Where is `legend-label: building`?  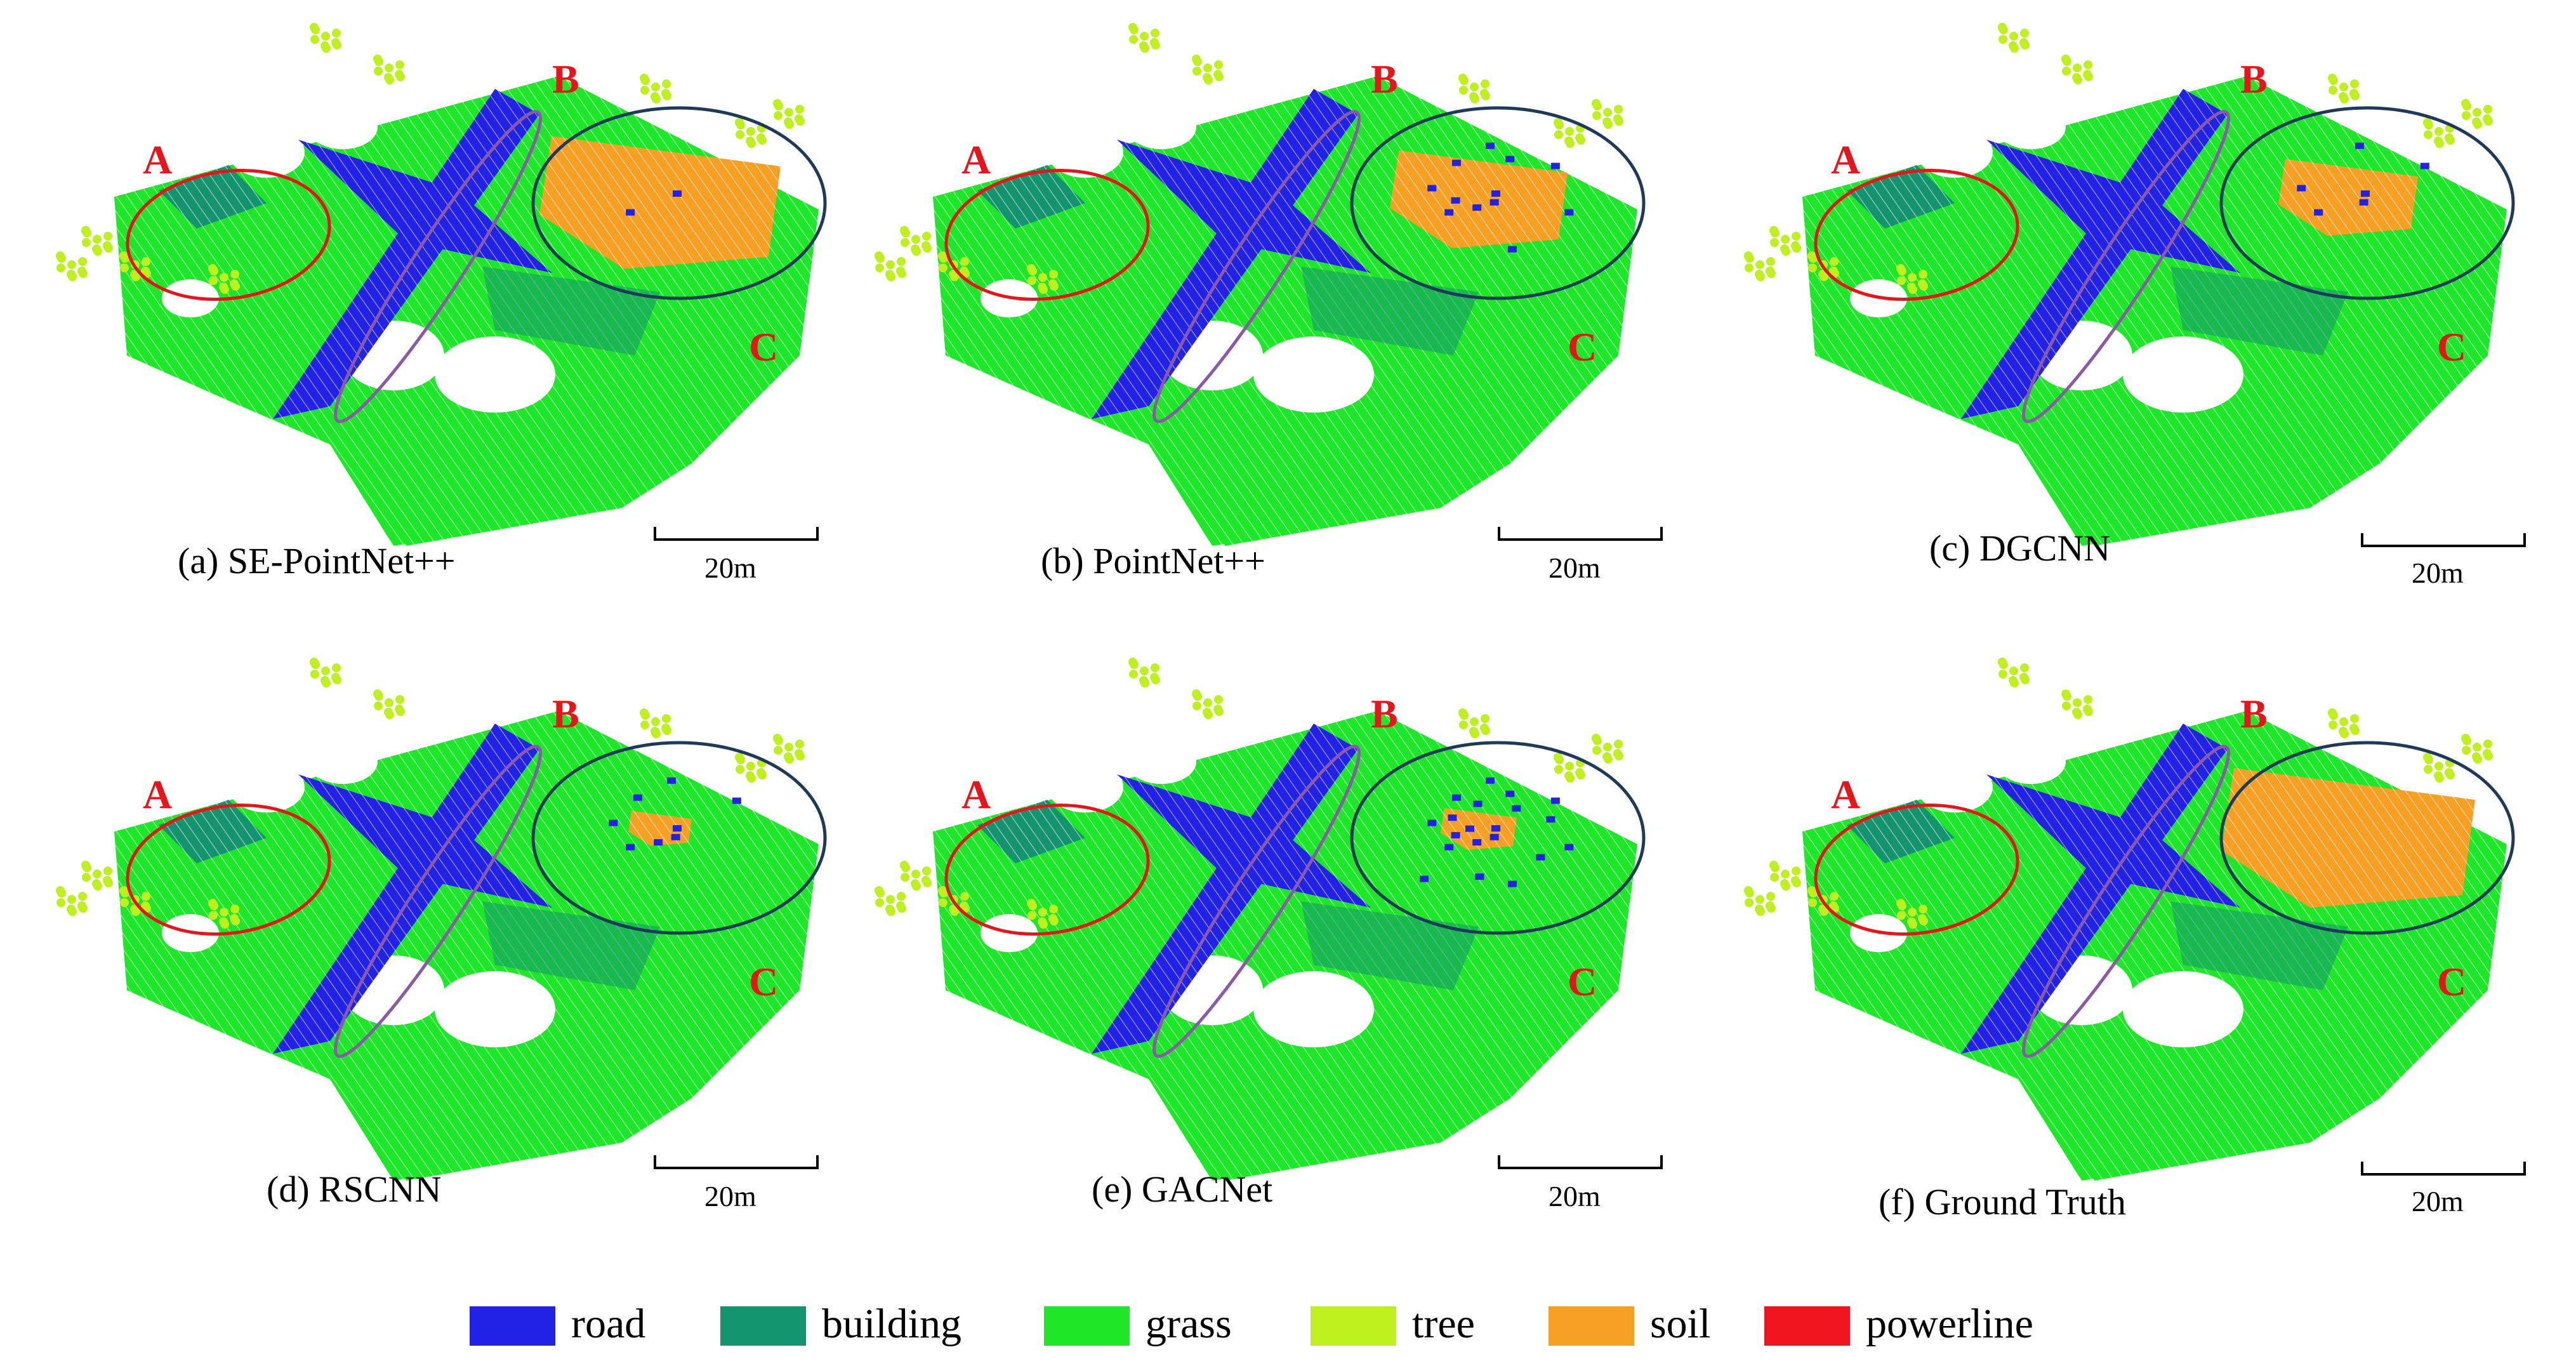 legend-label: building is located at coordinates (892, 1324).